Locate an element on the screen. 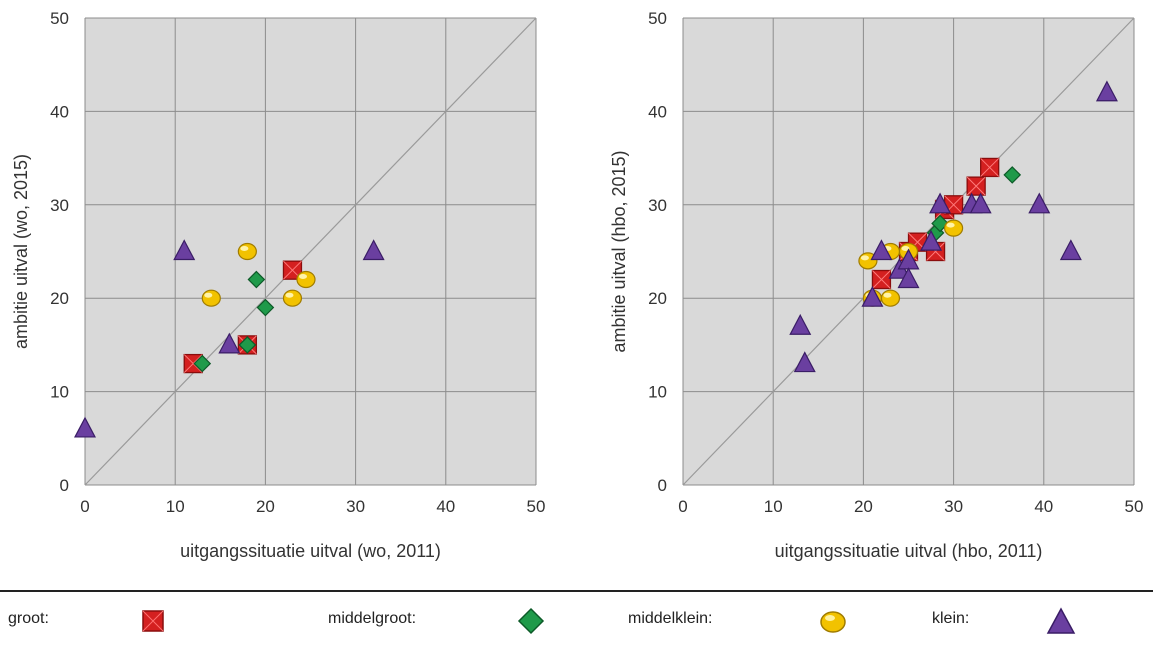 This screenshot has height=649, width=1153. legend-circle-marker-icon is located at coordinates (833, 622).